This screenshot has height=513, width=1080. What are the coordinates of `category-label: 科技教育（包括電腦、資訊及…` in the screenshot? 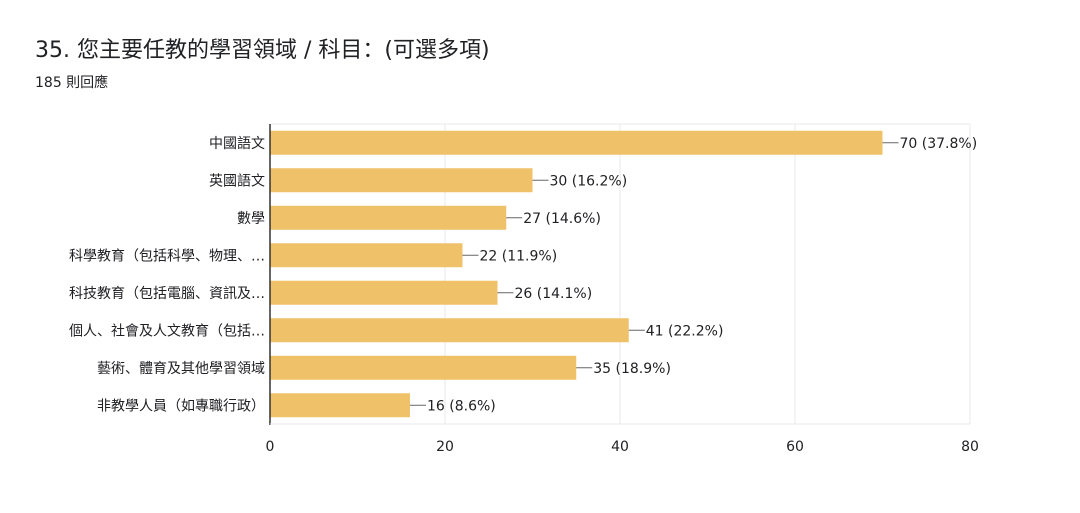 It's located at (167, 294).